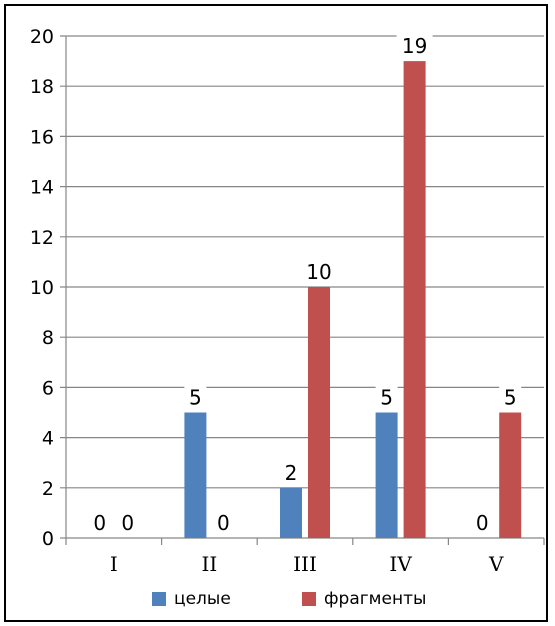 The width and height of the screenshot is (555, 626). I want to click on data-label: 19, so click(414, 46).